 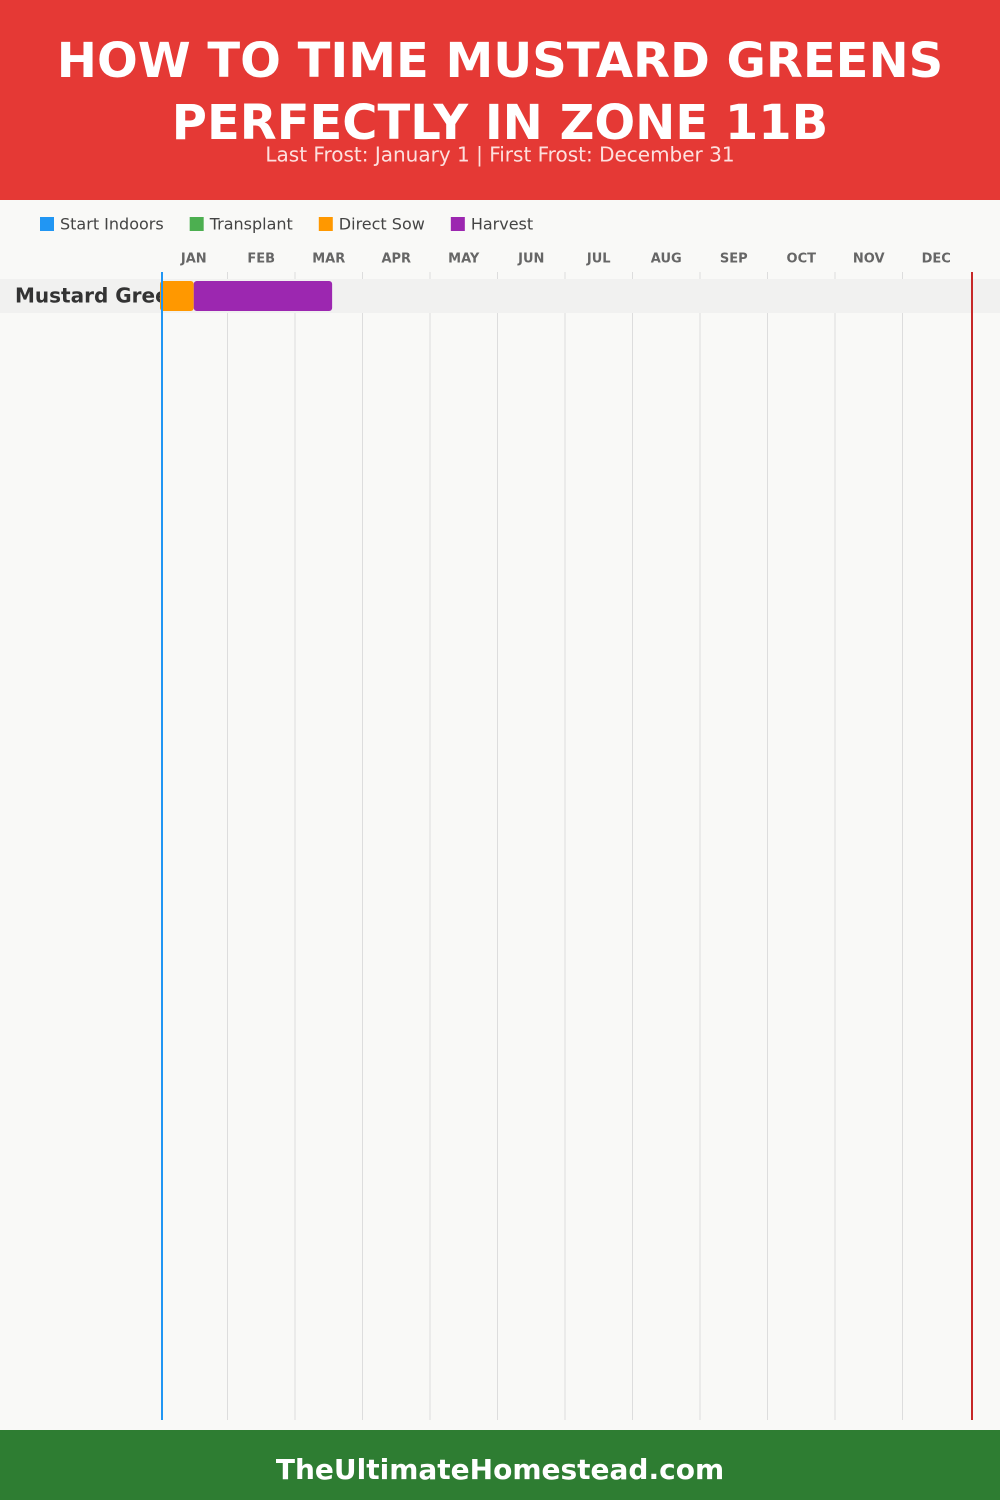 I want to click on x-tick-label: JUL, so click(x=598, y=259).